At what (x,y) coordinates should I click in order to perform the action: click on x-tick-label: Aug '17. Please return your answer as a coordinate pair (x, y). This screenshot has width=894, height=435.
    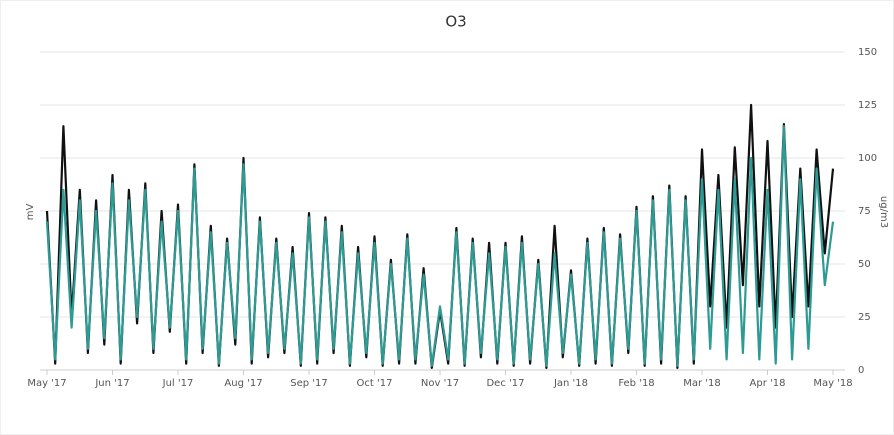
    Looking at the image, I should click on (243, 383).